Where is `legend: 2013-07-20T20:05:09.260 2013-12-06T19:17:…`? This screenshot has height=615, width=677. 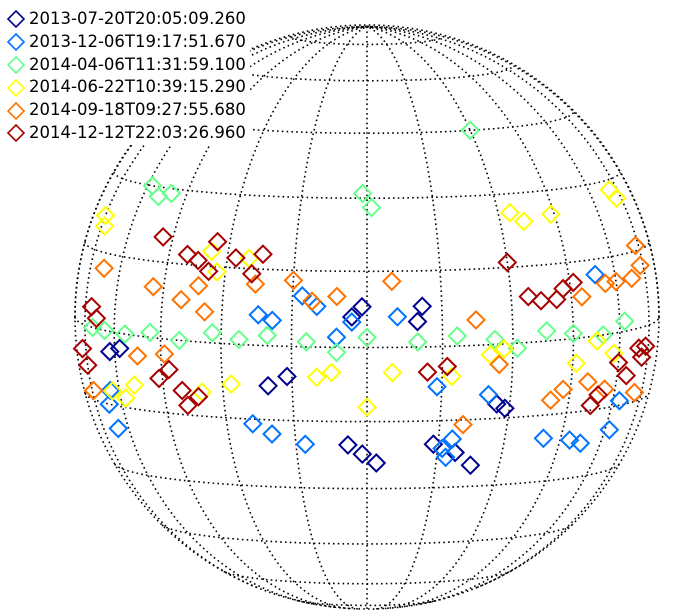 legend: 2013-07-20T20:05:09.260 2013-12-06T19:17:… is located at coordinates (128, 76).